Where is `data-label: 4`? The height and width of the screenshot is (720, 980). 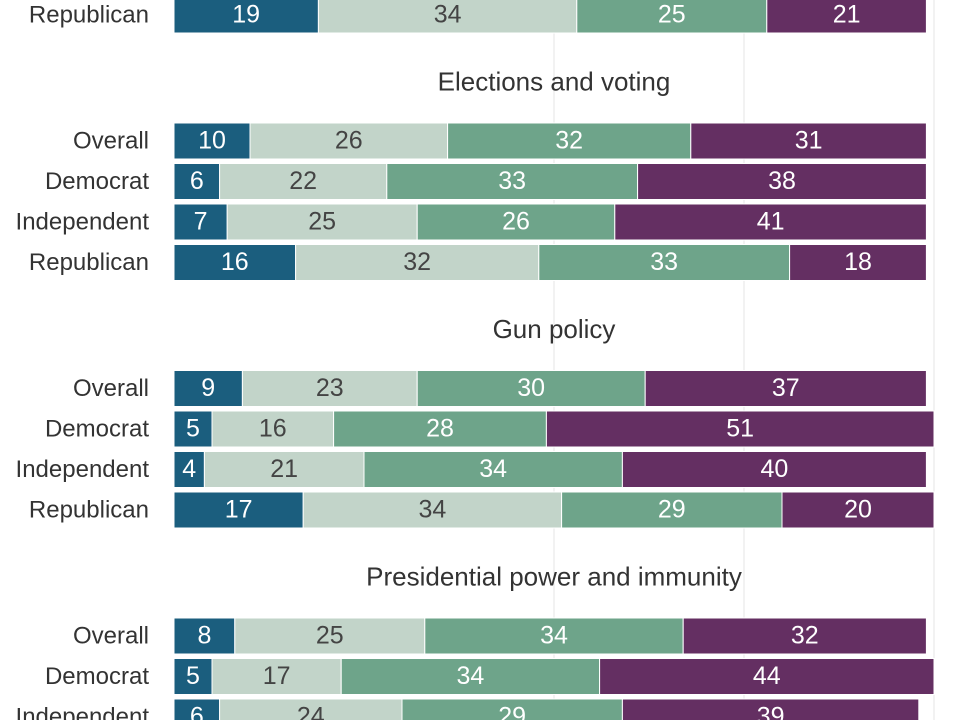
data-label: 4 is located at coordinates (189, 469).